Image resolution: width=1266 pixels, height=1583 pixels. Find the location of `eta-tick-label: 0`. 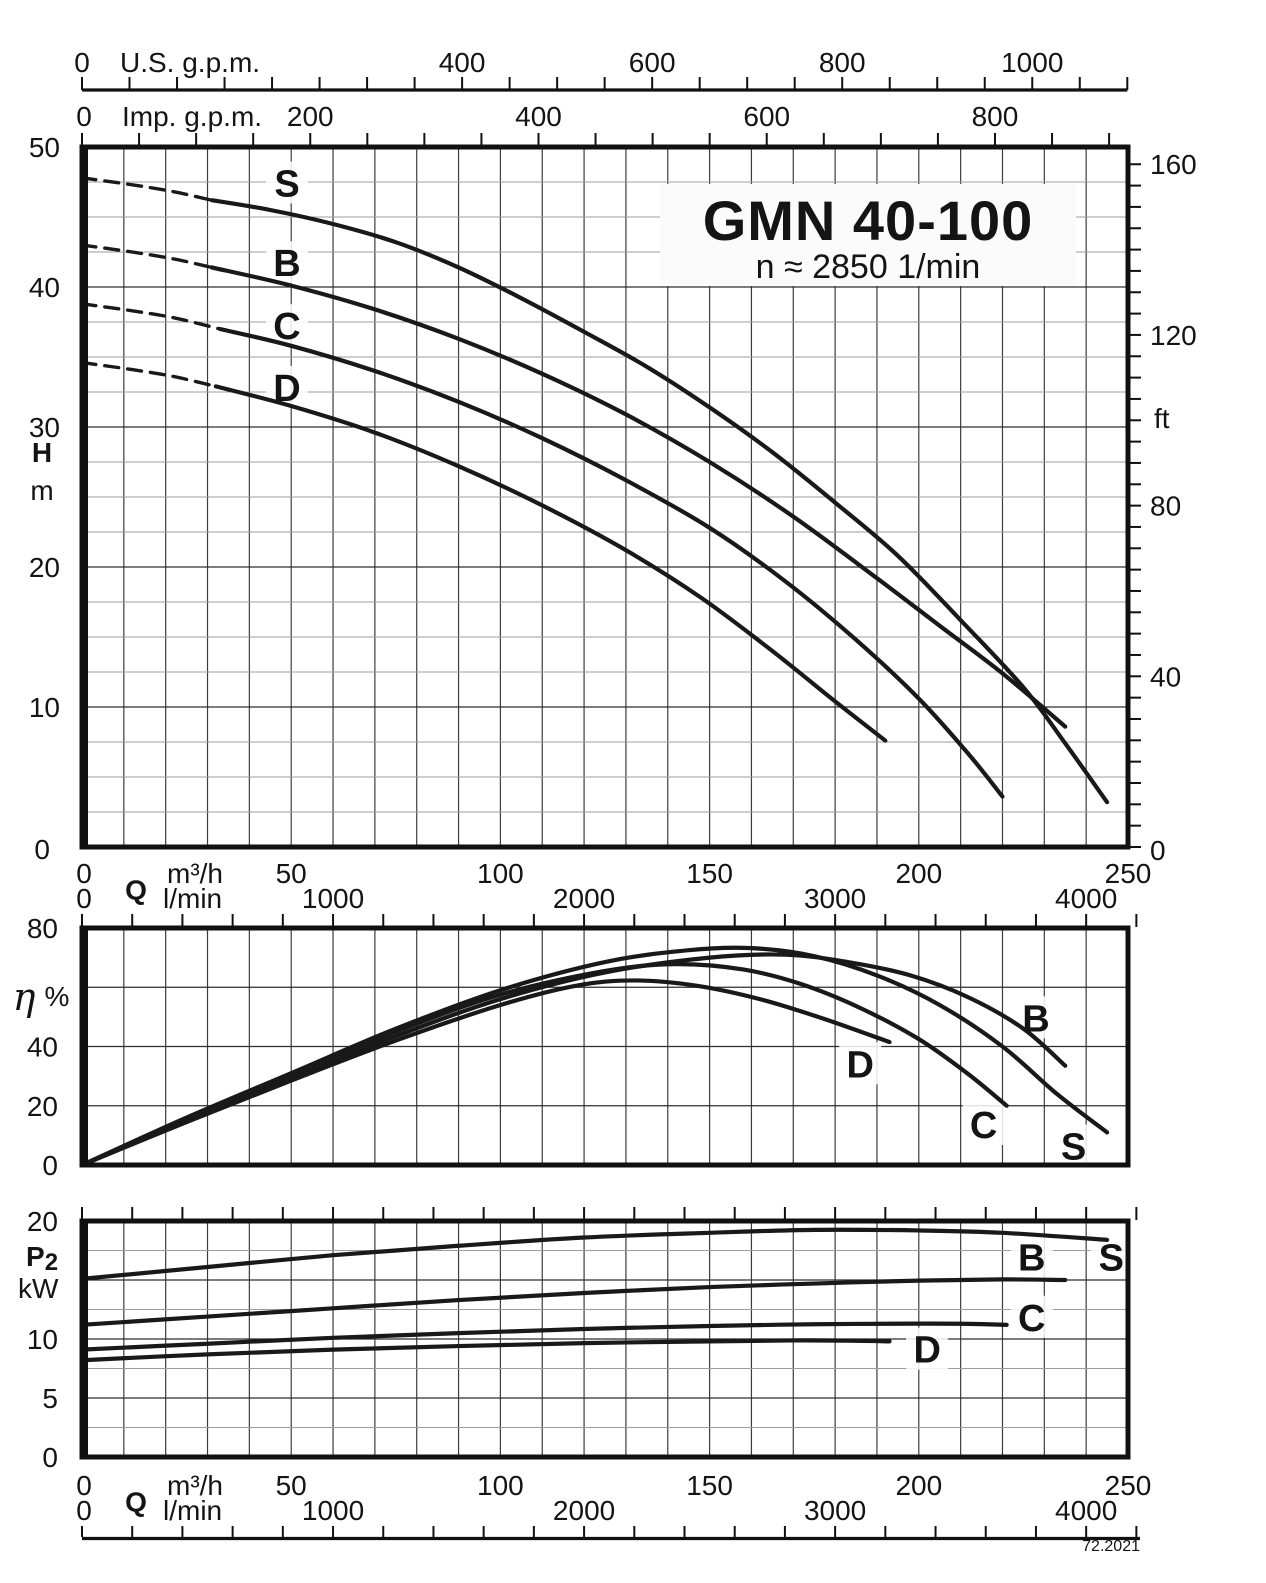

eta-tick-label: 0 is located at coordinates (50, 1165).